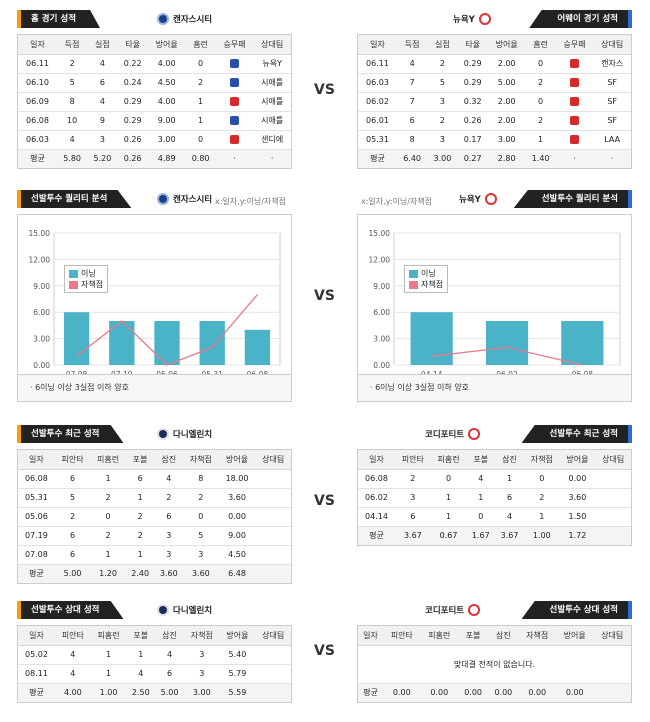 The height and width of the screenshot is (722, 650). Describe the element at coordinates (108, 692) in the screenshot. I see `average-cell: 1.00` at that location.